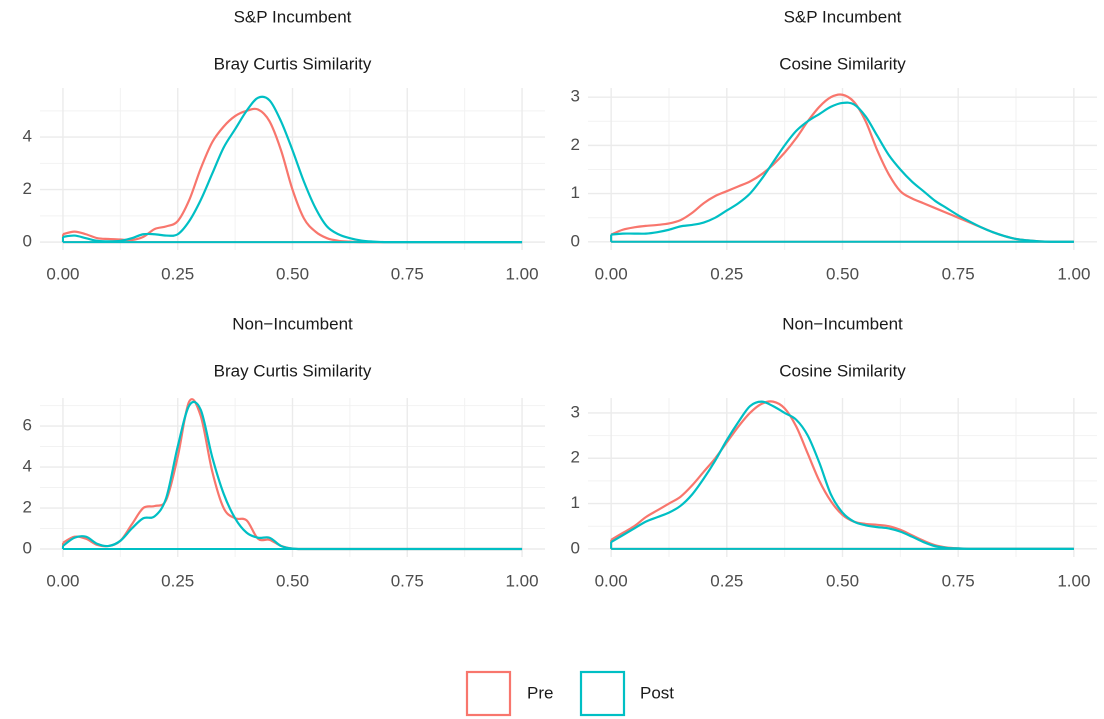  I want to click on legend-label: Pre, so click(540, 692).